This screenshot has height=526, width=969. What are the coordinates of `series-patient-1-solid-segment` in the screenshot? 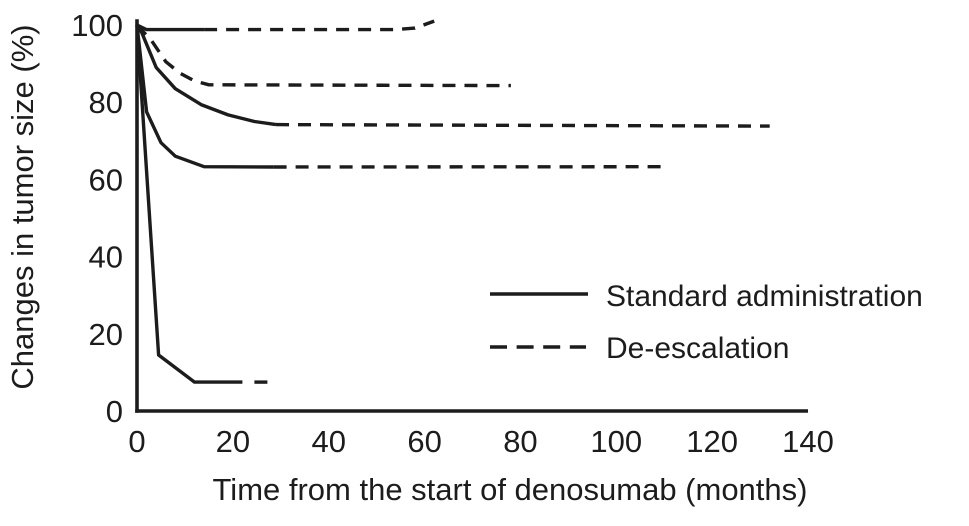 It's located at (170, 27).